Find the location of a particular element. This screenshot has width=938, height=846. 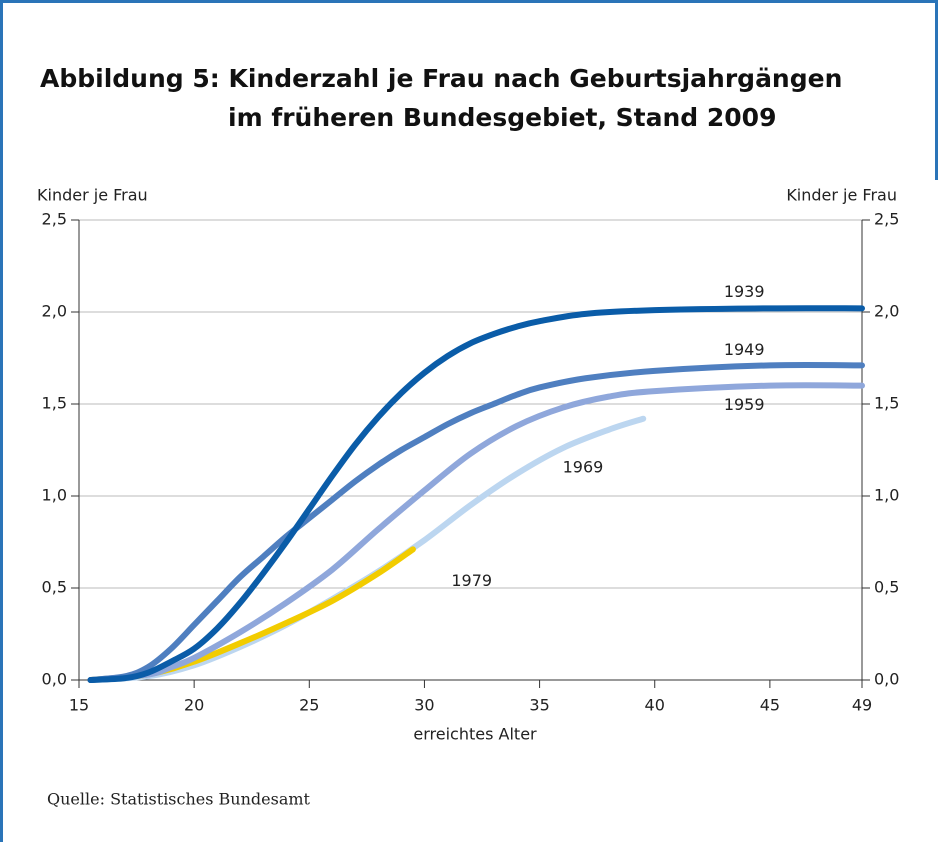

y-tick-label: 2,0 is located at coordinates (54, 311).